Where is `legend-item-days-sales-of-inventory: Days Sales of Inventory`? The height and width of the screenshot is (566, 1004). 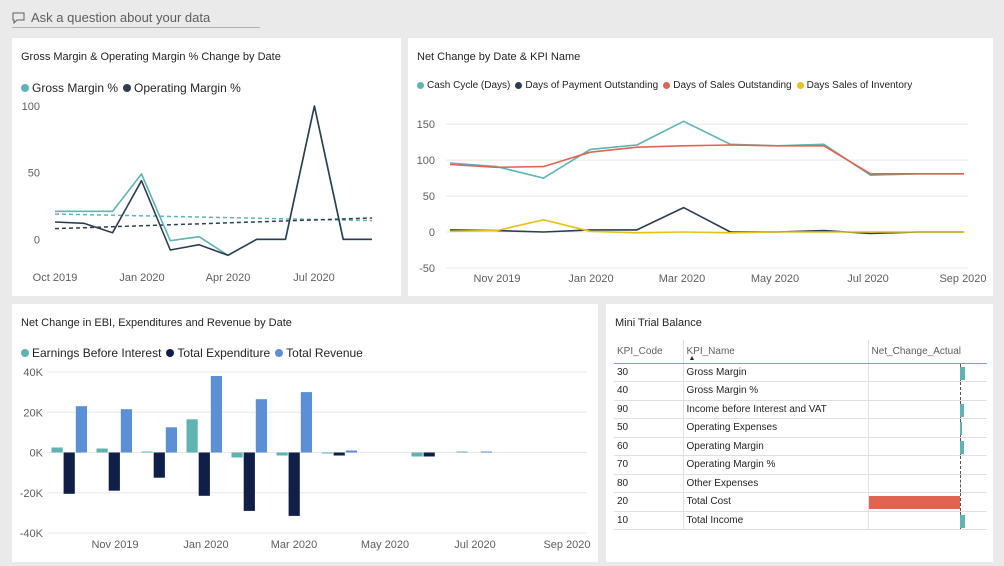 legend-item-days-sales-of-inventory: Days Sales of Inventory is located at coordinates (854, 85).